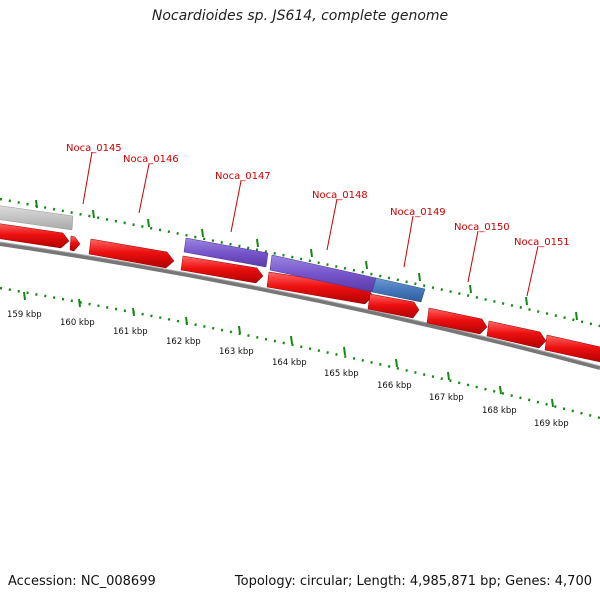  What do you see at coordinates (94, 148) in the screenshot?
I see `gene-label: Noca_0145` at bounding box center [94, 148].